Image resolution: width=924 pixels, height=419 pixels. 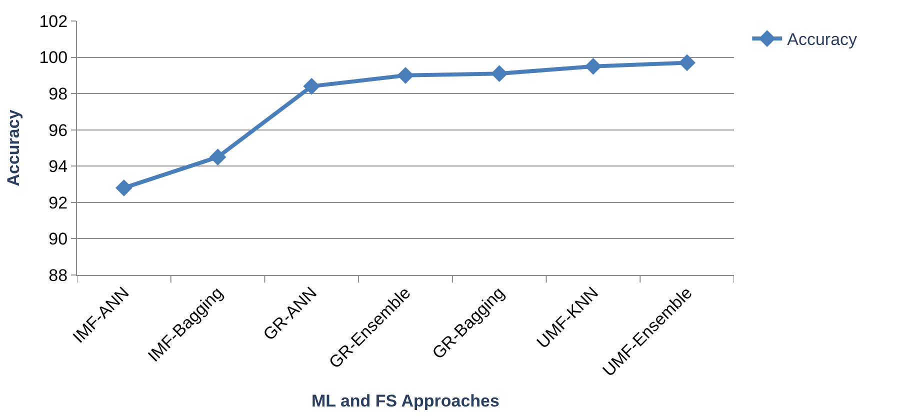 I want to click on x-axis-title: ML and FS Approaches, so click(x=406, y=401).